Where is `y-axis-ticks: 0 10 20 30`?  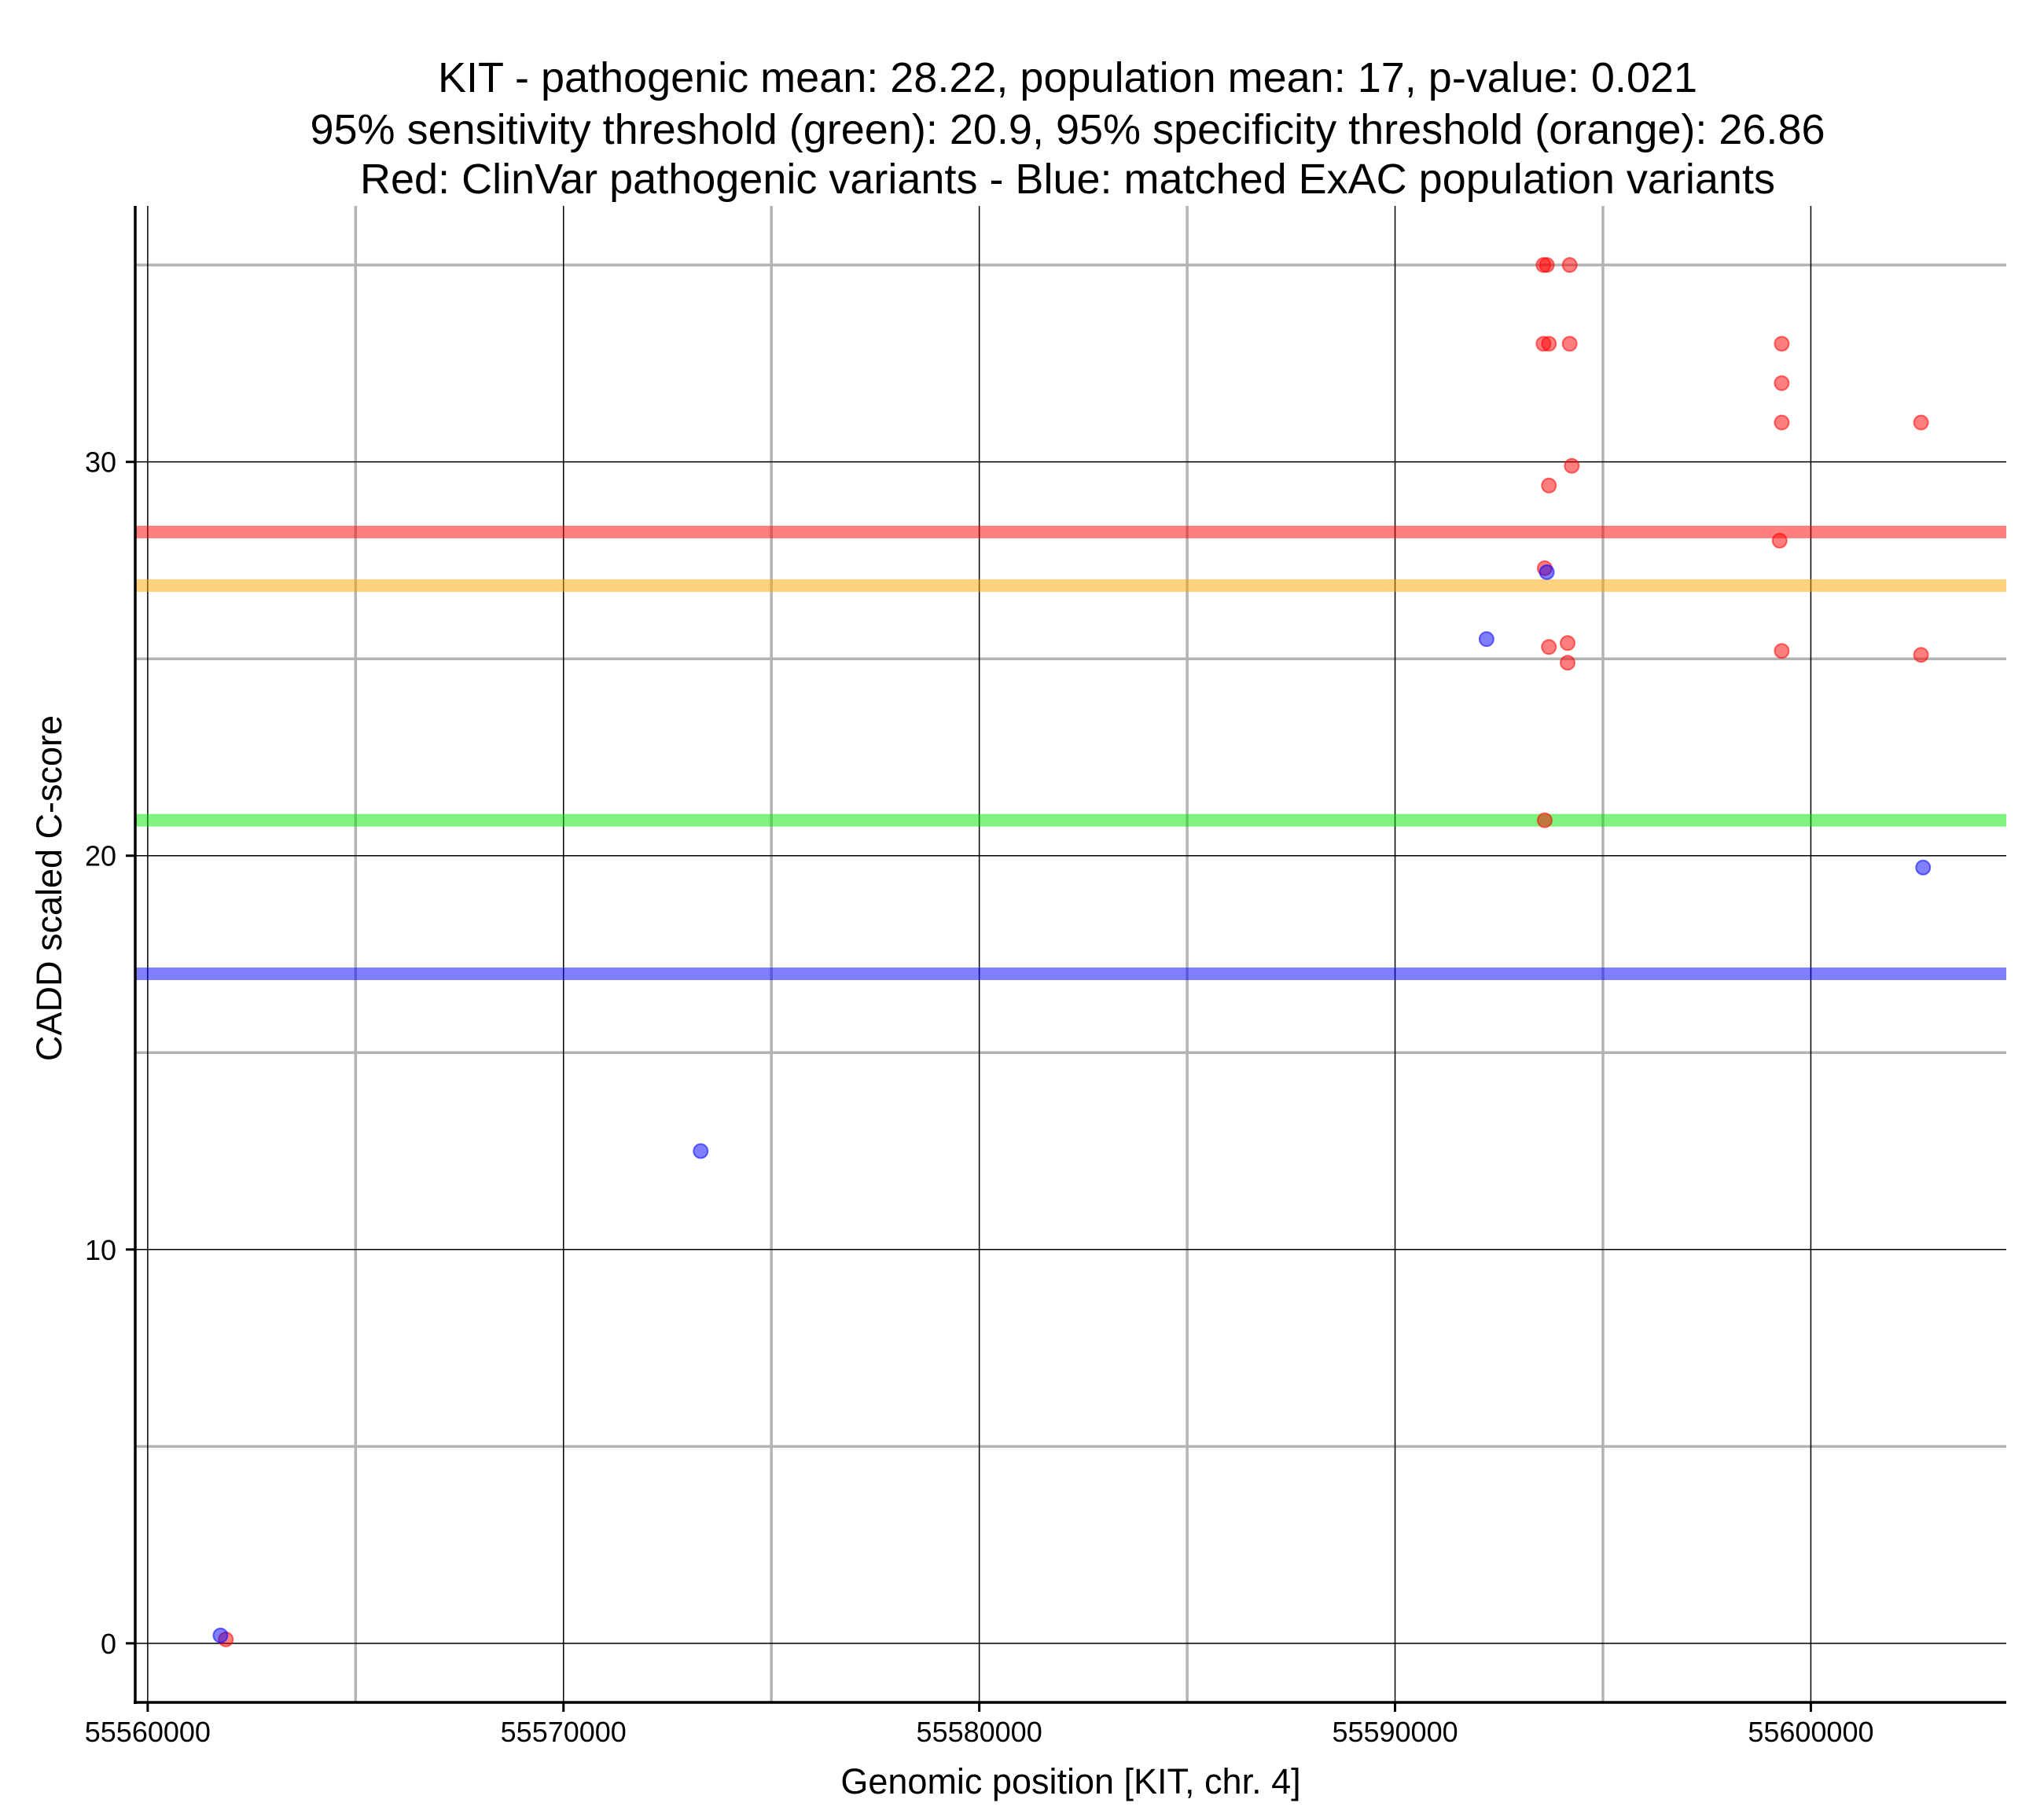
y-axis-ticks: 0 10 20 30 is located at coordinates (110, 1053).